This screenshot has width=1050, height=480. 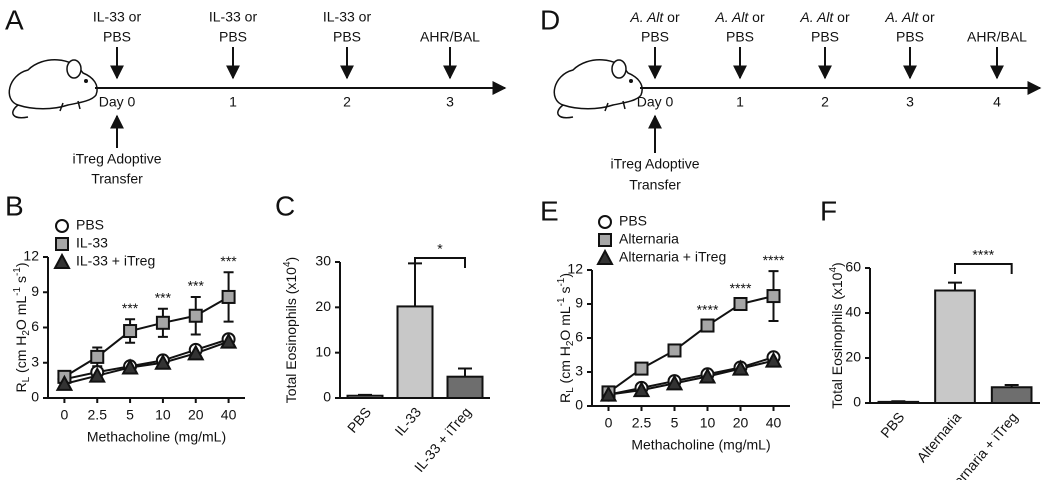 I want to click on x-tick-label: 0, so click(x=65, y=415).